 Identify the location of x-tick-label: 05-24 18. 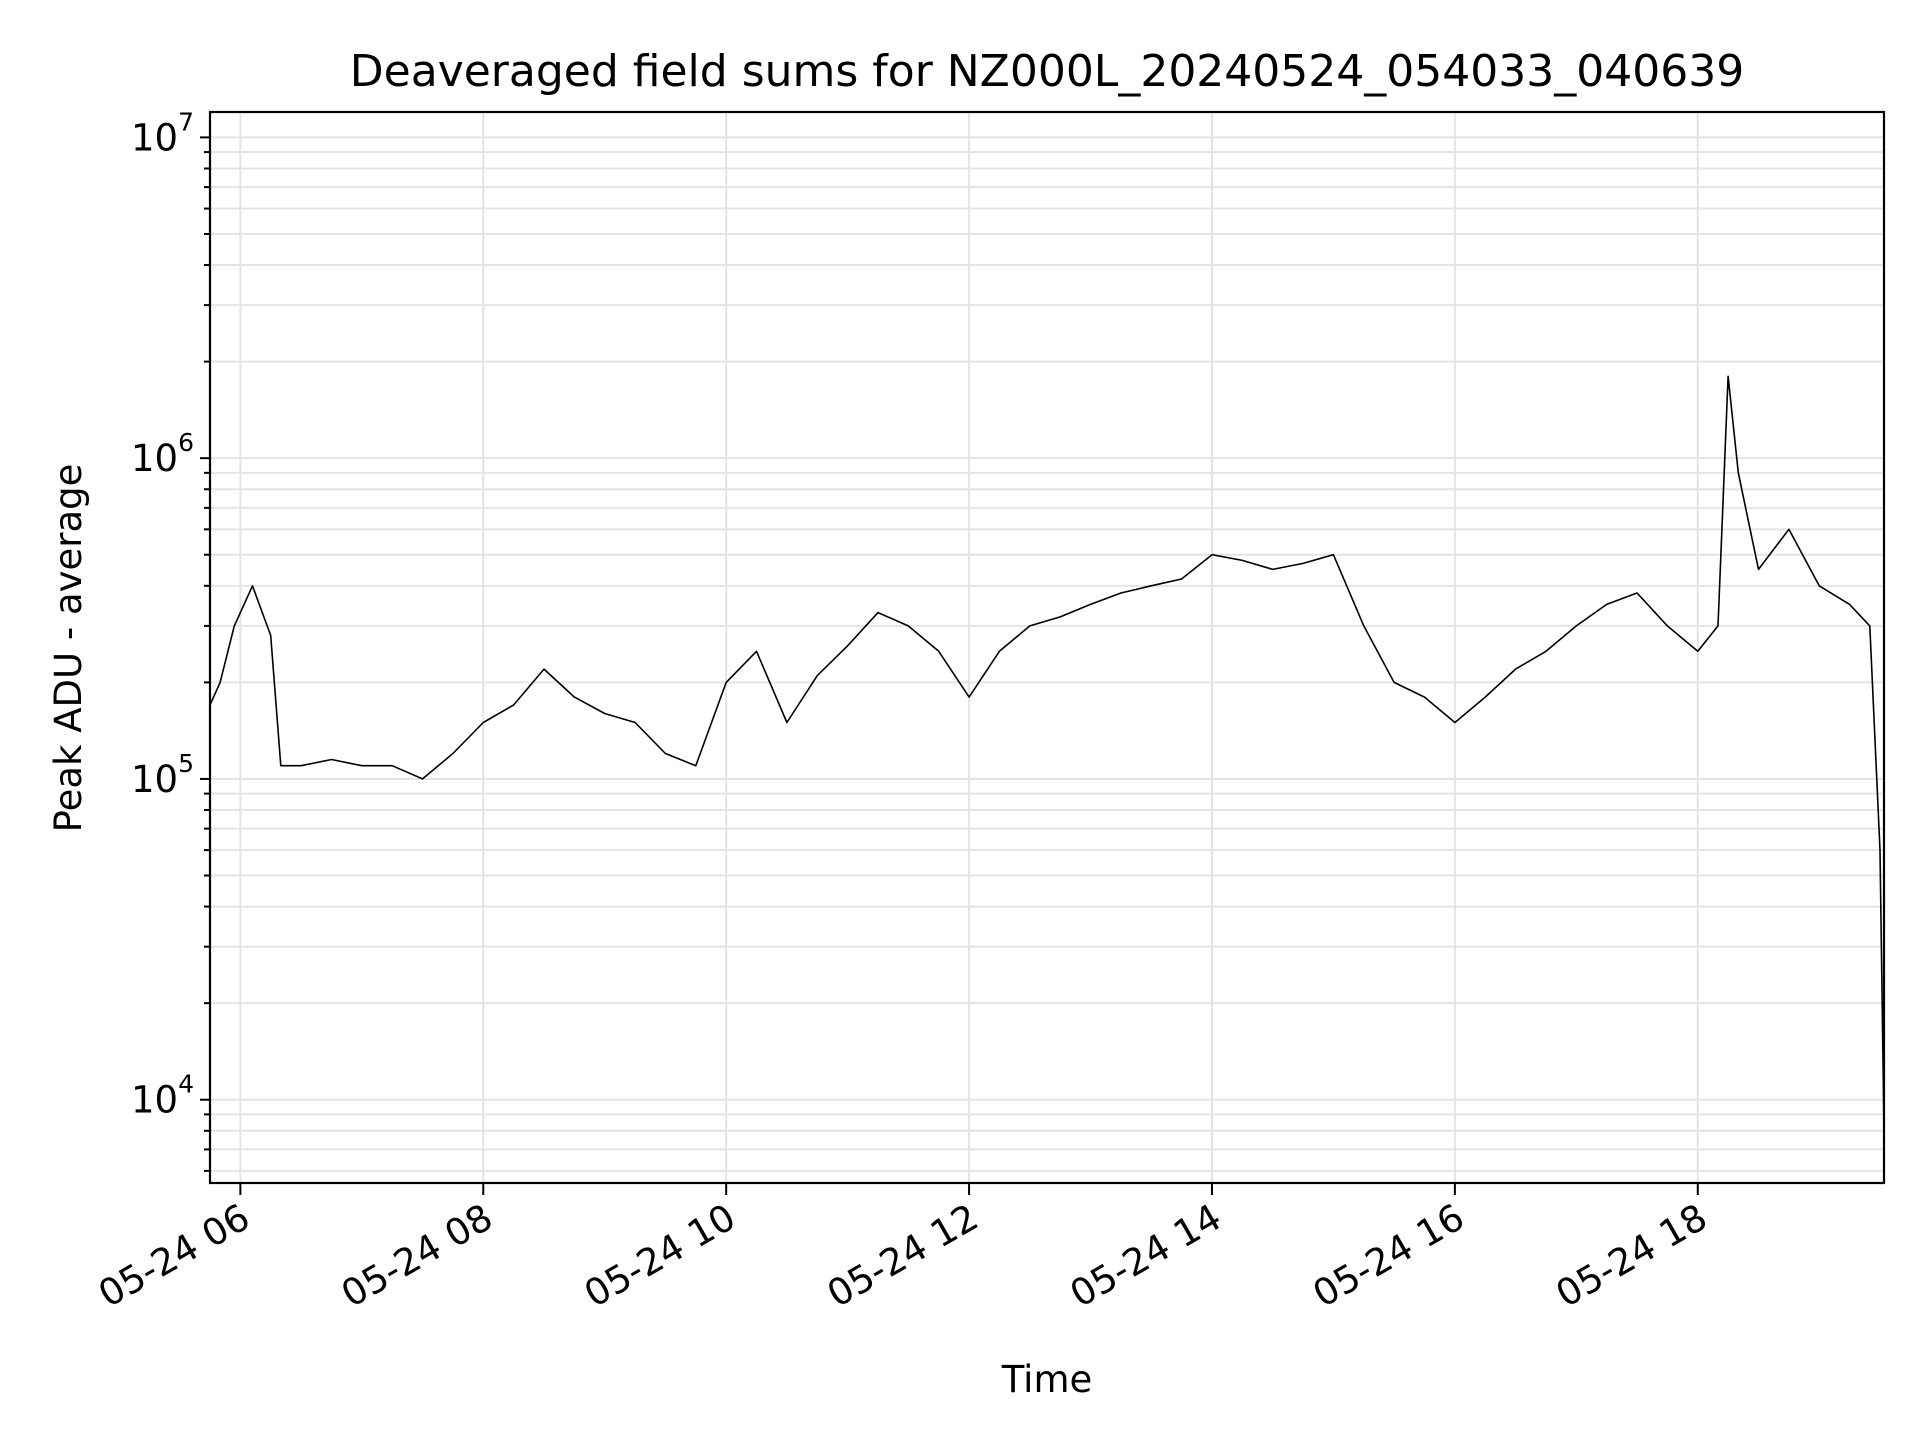
(1632, 1256).